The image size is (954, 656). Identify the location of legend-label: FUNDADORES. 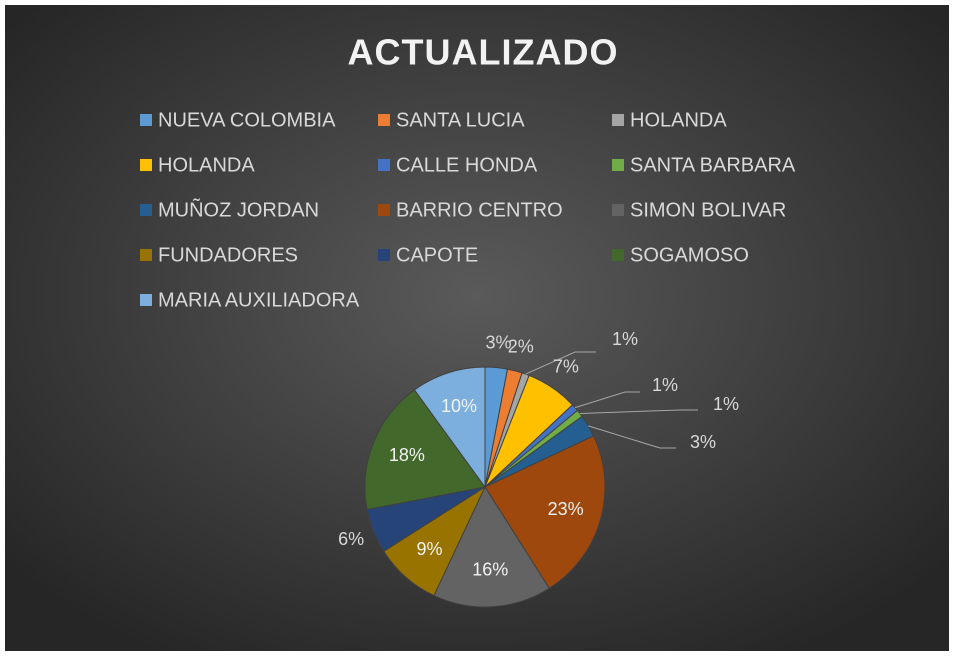
(228, 255).